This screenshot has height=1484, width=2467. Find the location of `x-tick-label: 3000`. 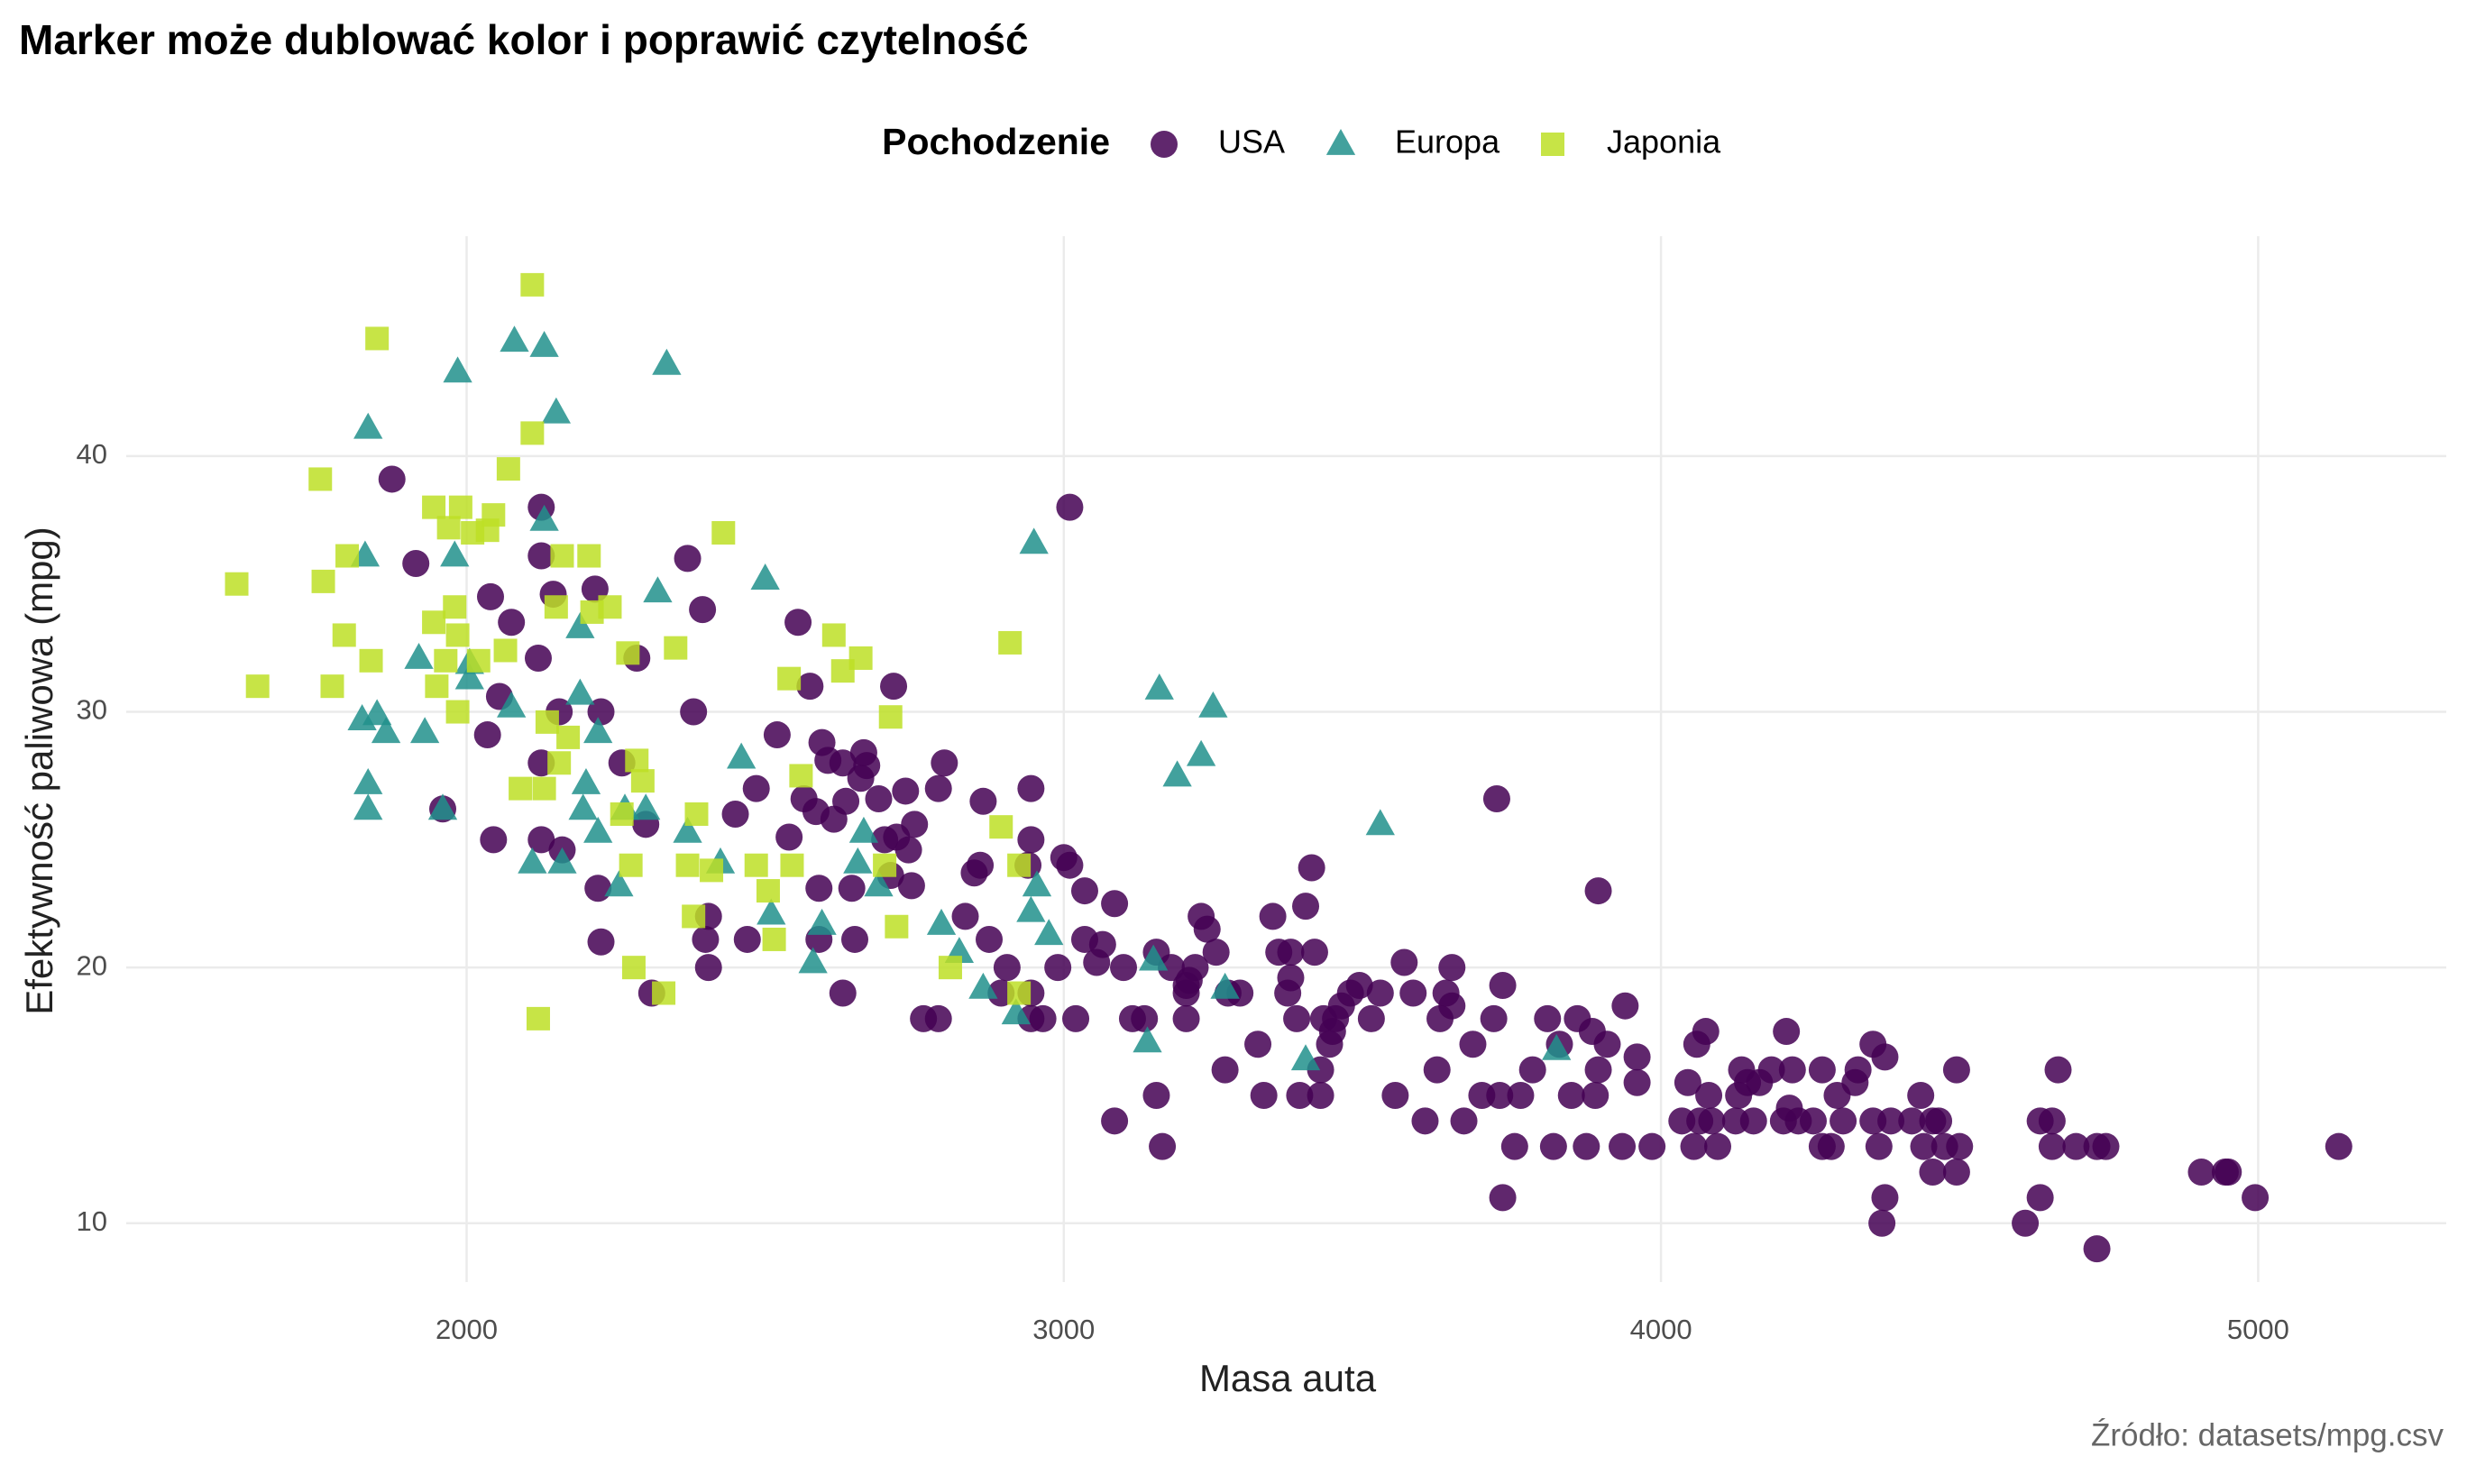

x-tick-label: 3000 is located at coordinates (1063, 1329).